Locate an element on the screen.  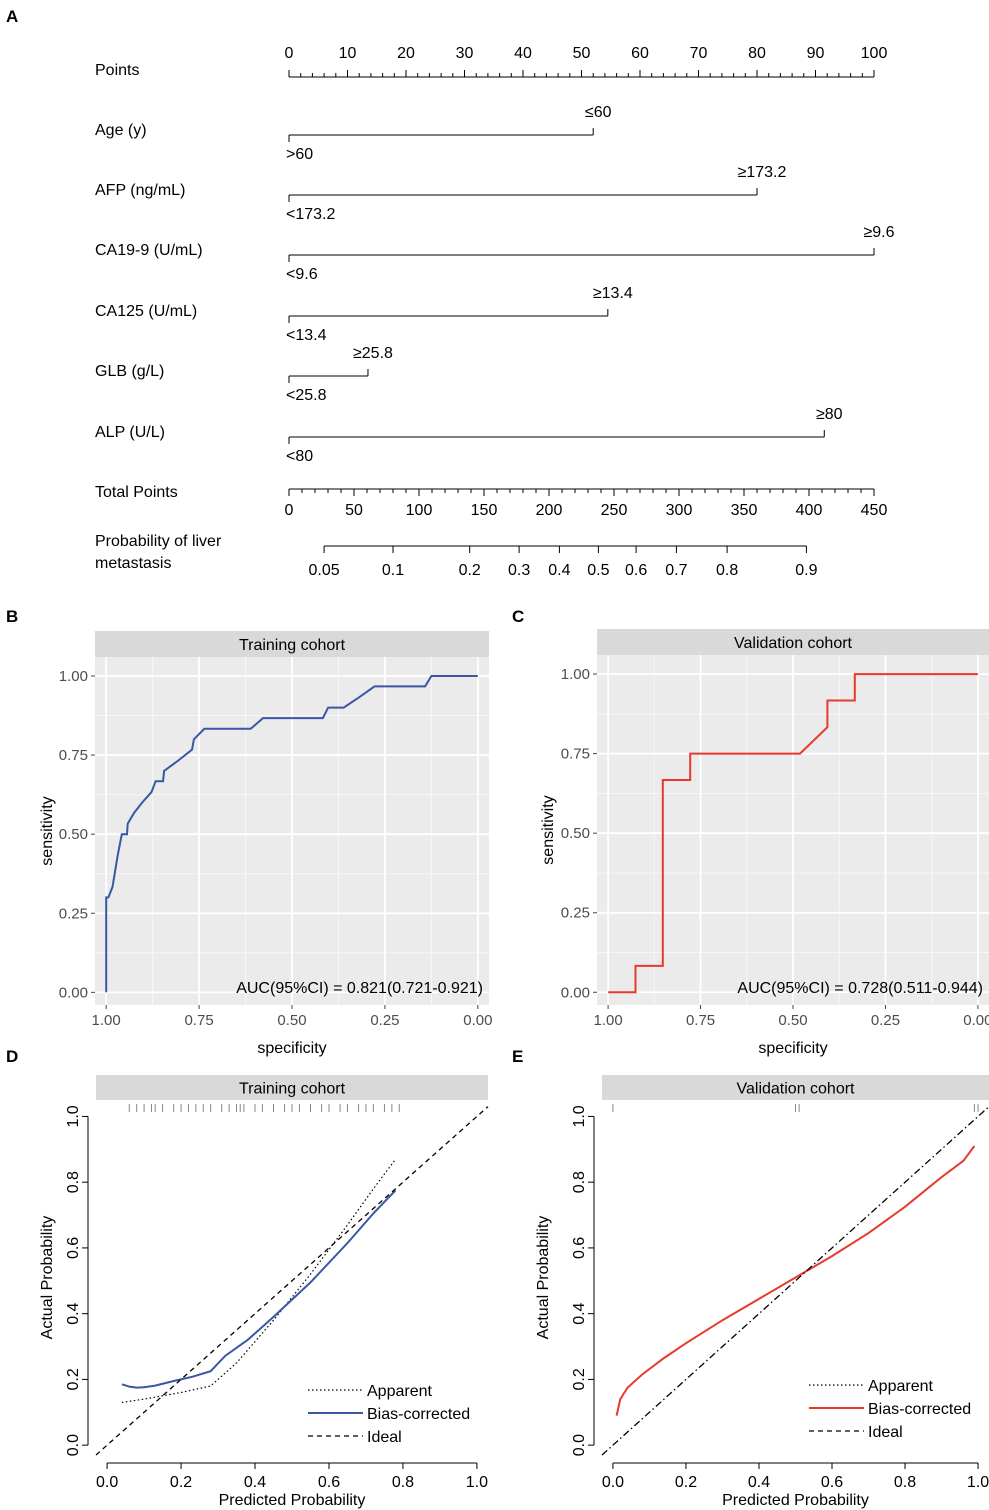
probability-tick-label: 0.5 is located at coordinates (598, 570).